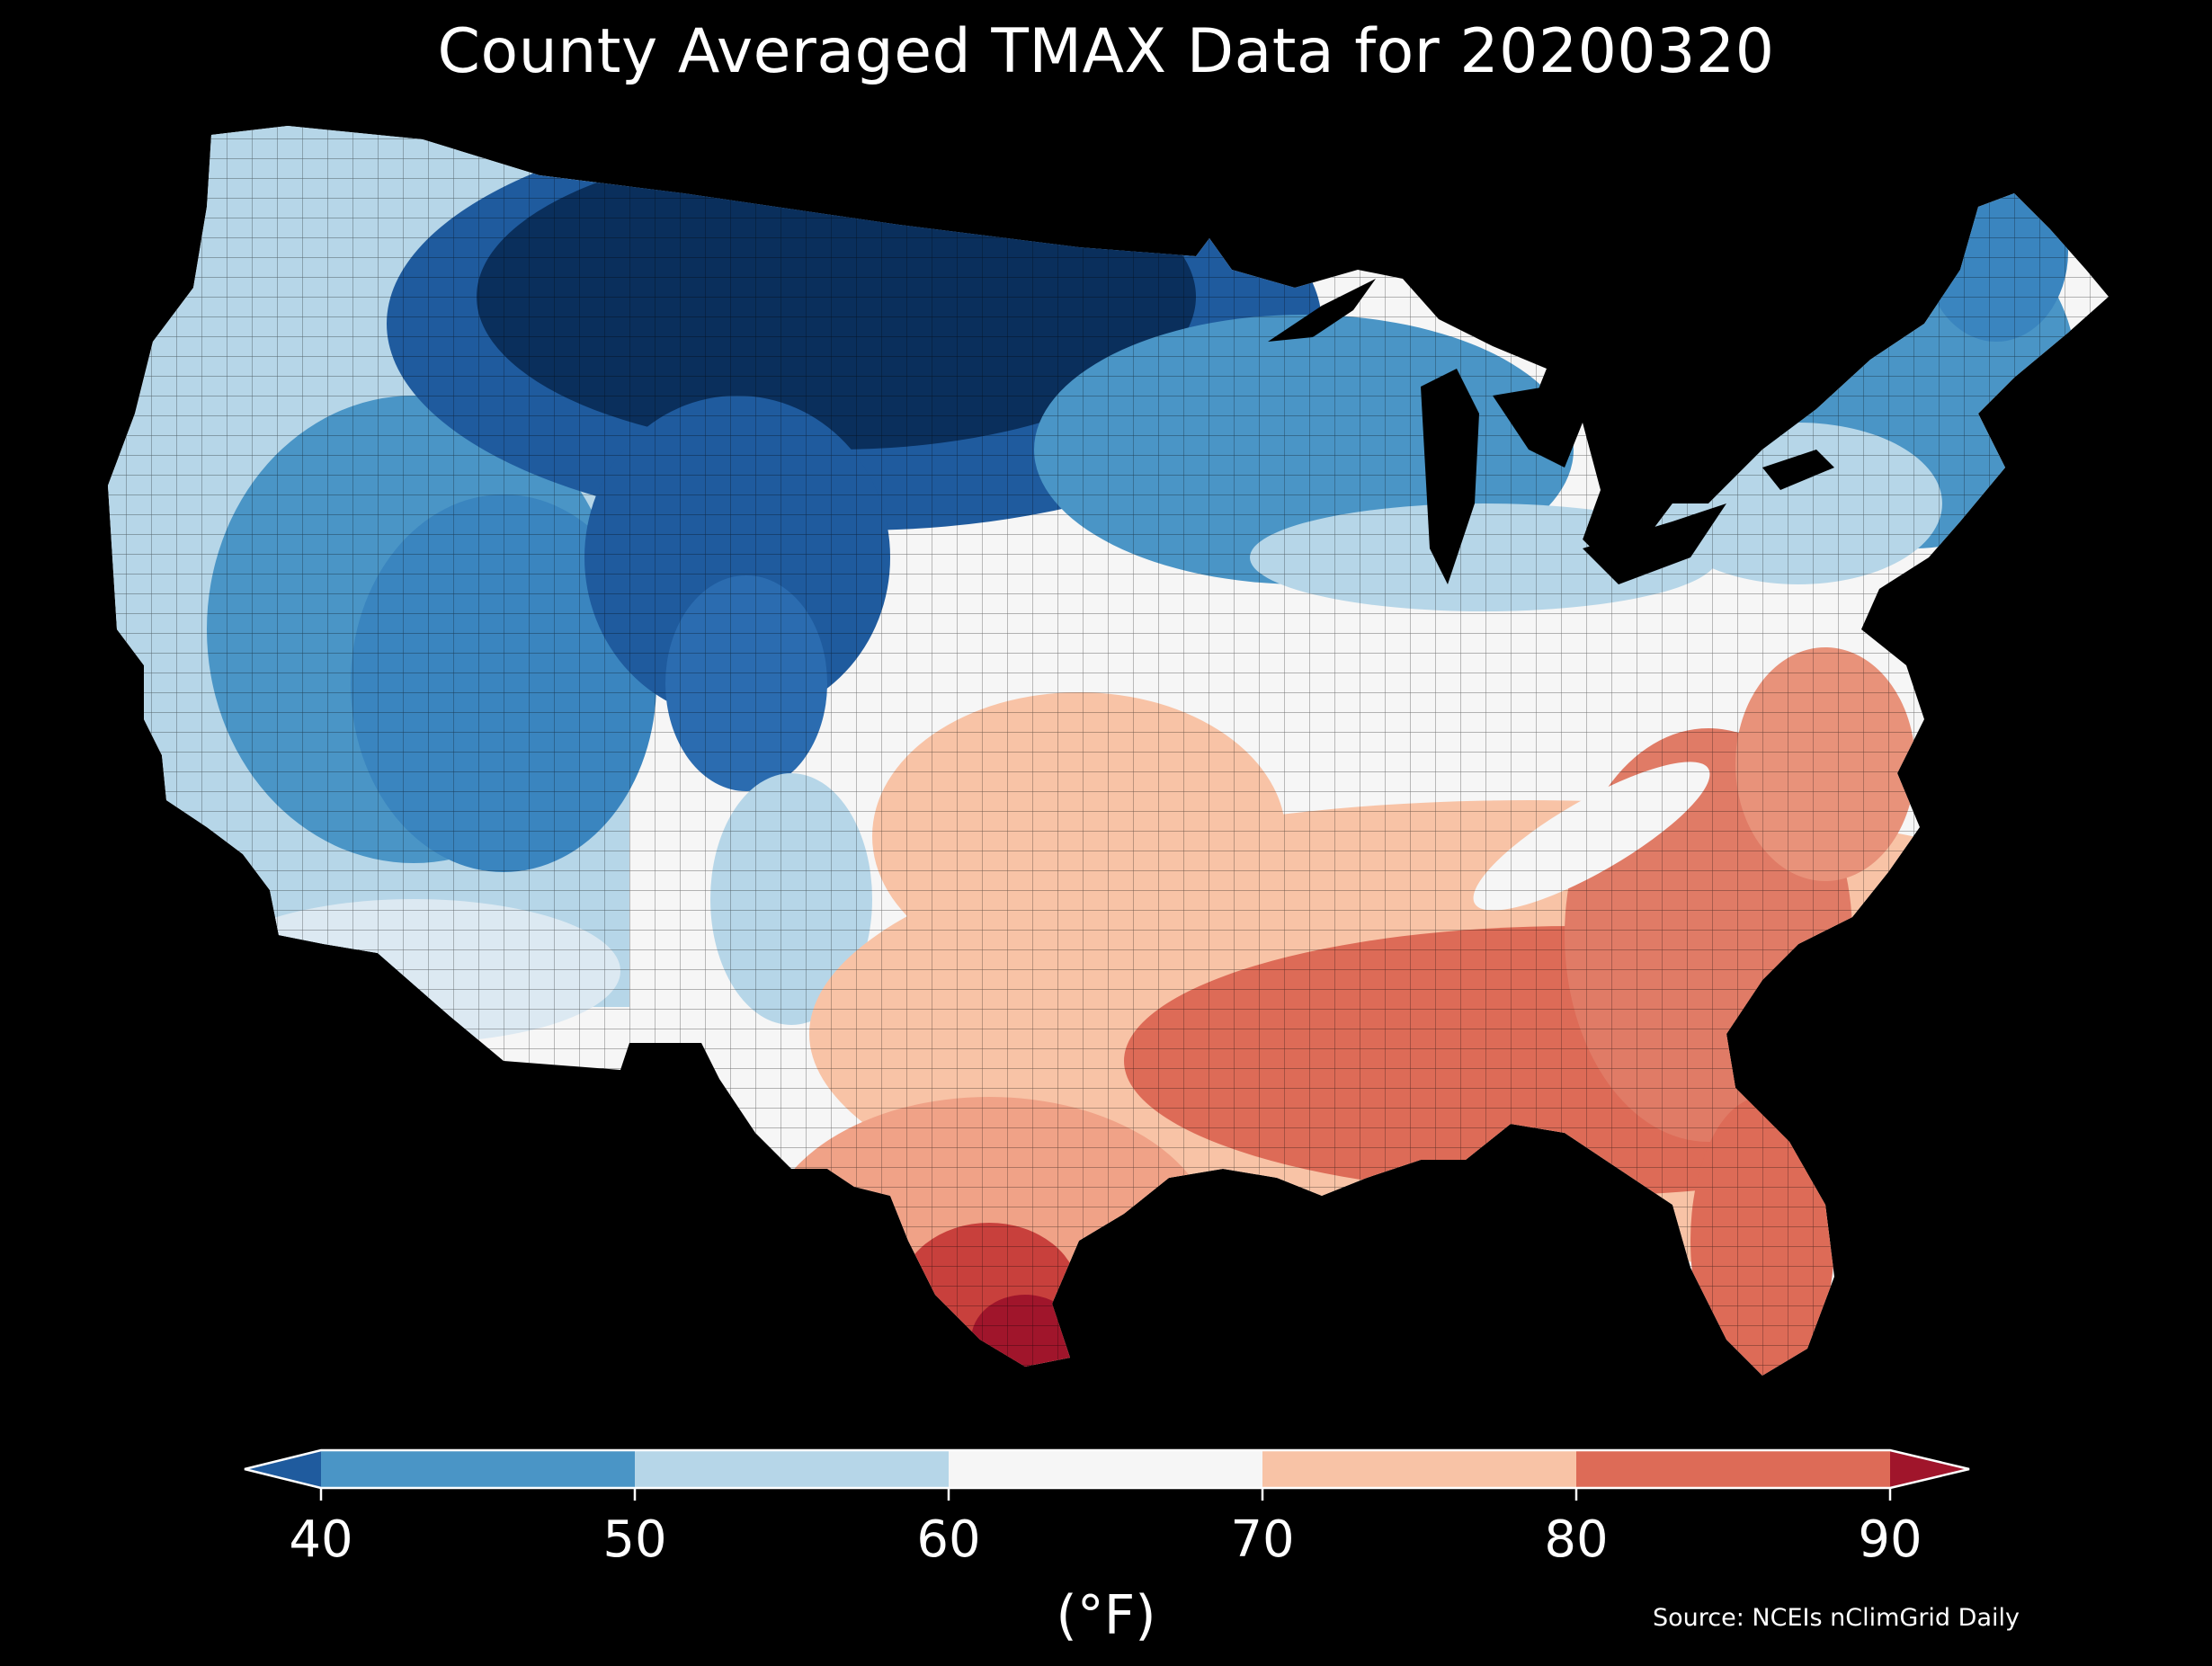  I want to click on map-title: County Averaged TMAX Data for 20200320, so click(1106, 51).